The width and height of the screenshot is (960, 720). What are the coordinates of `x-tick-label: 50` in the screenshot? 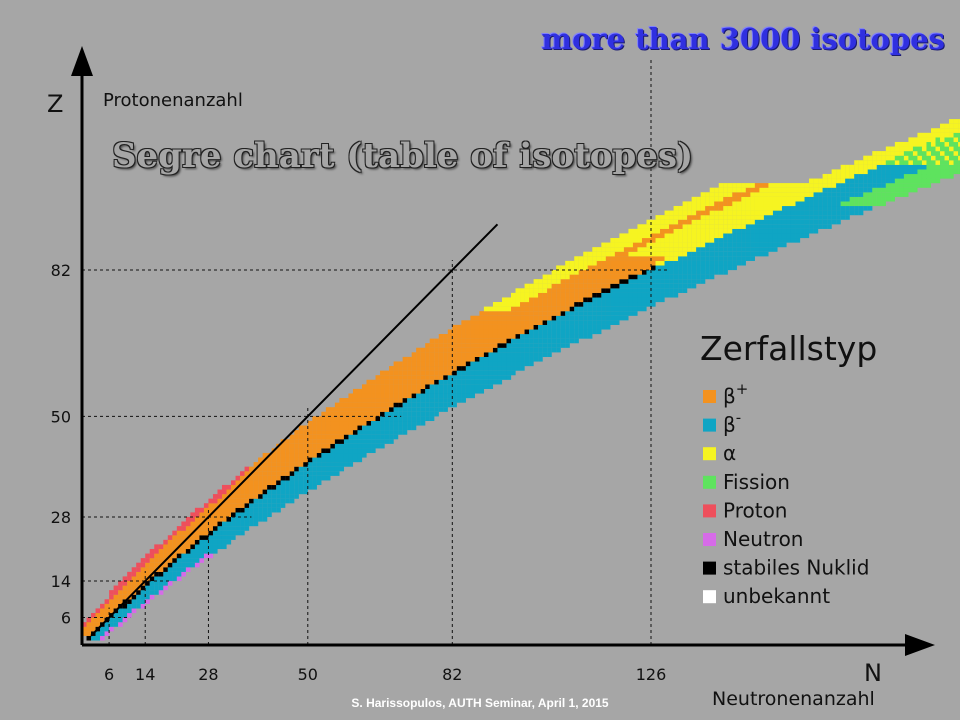 It's located at (308, 674).